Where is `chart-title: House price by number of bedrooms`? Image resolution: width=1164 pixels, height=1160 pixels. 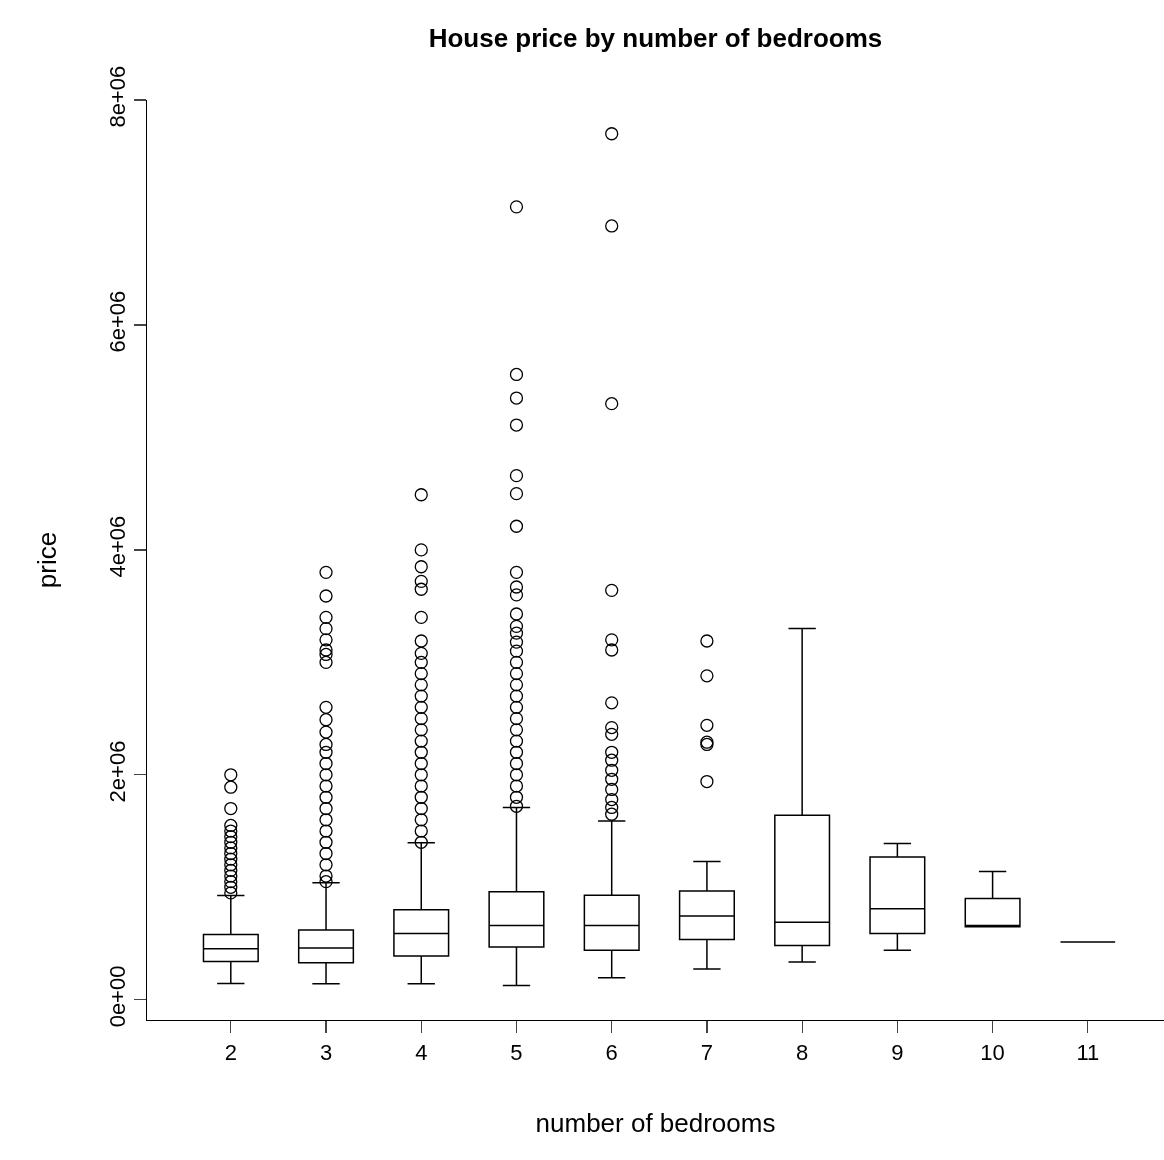 chart-title: House price by number of bedrooms is located at coordinates (655, 38).